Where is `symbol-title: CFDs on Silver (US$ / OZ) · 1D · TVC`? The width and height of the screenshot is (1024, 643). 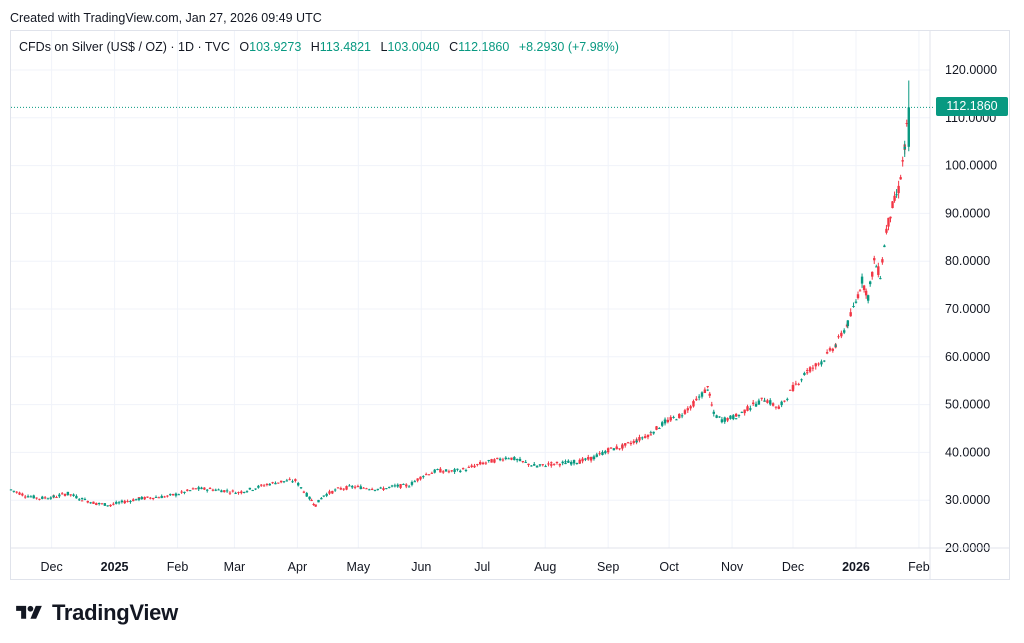
symbol-title: CFDs on Silver (US$ / OZ) · 1D · TVC is located at coordinates (124, 47).